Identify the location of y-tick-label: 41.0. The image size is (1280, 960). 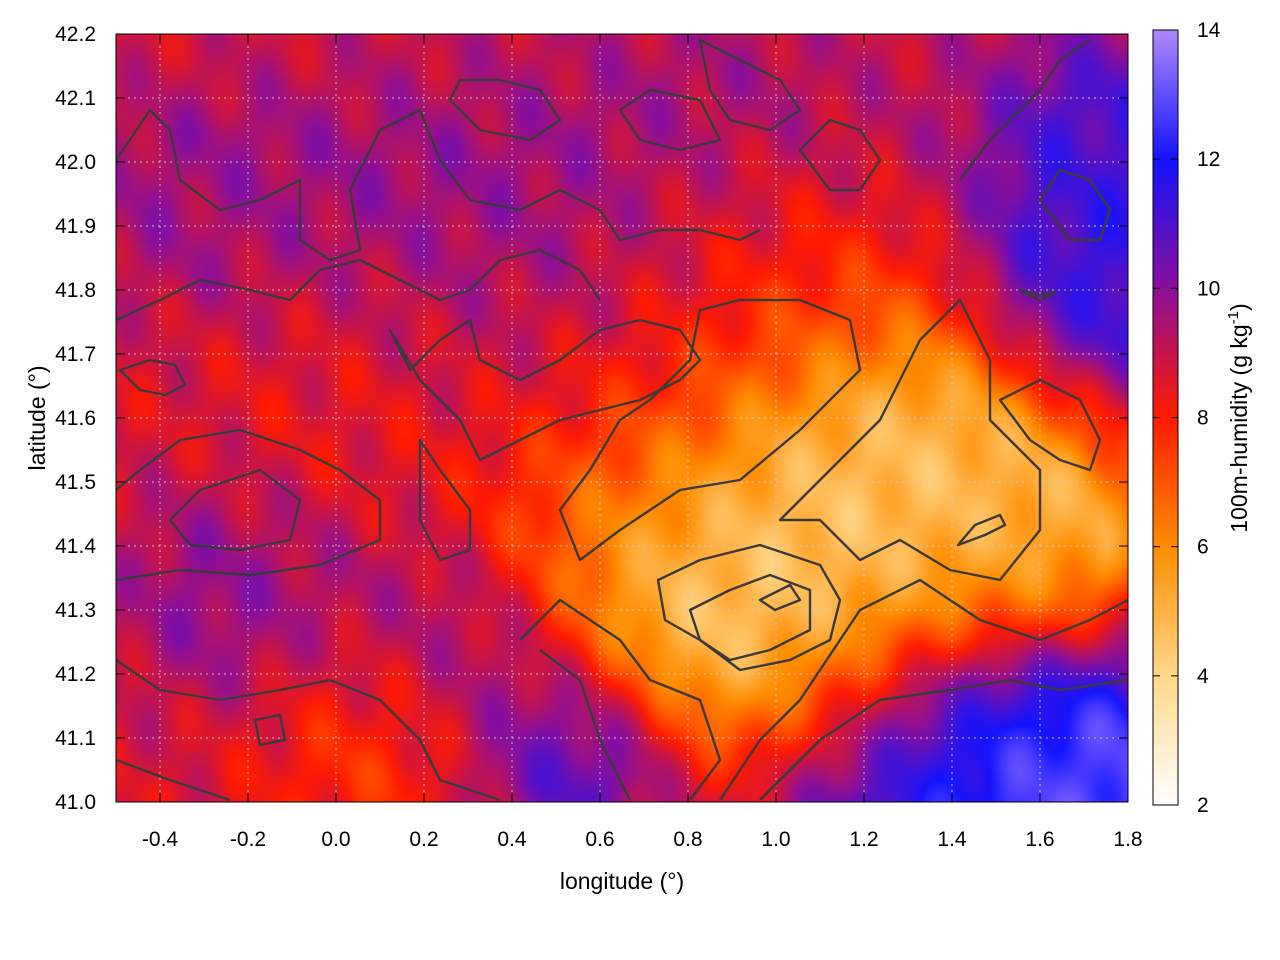
(75, 802).